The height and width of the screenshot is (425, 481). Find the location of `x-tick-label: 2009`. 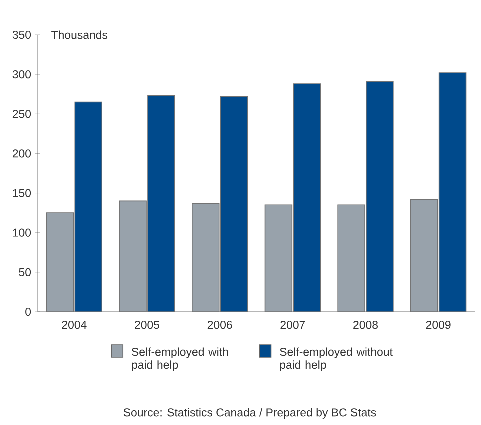

x-tick-label: 2009 is located at coordinates (438, 325).